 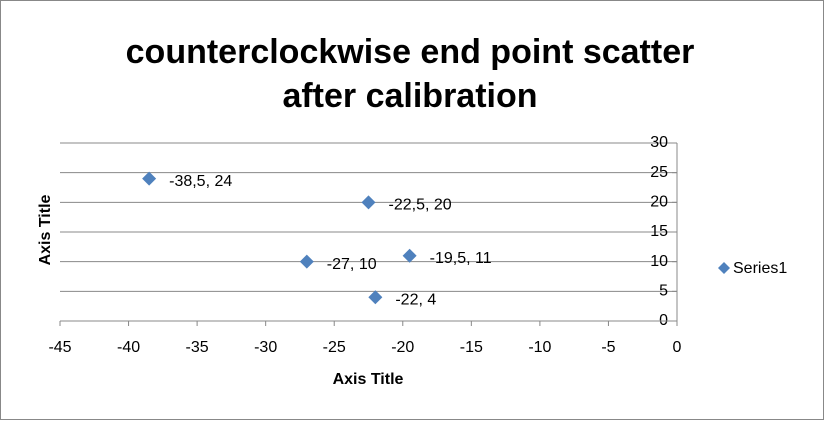 I want to click on x-tick-label: -35, so click(x=197, y=347).